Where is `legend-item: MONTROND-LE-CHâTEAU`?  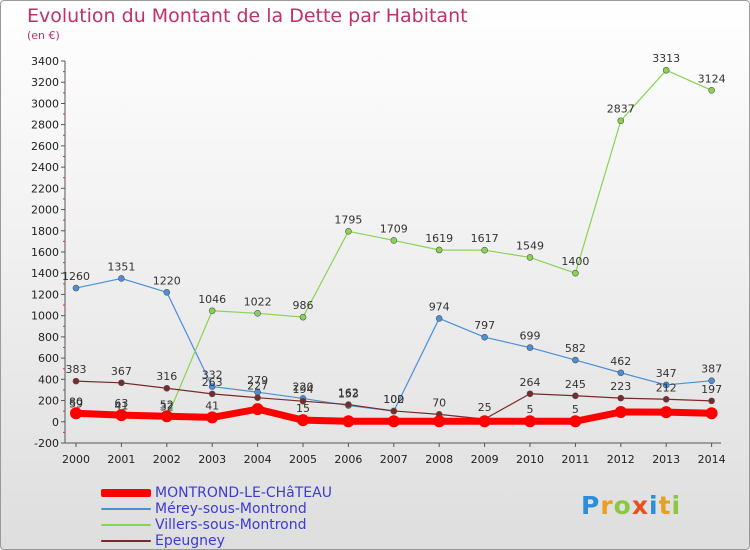 legend-item: MONTROND-LE-CHâTEAU is located at coordinates (261, 493).